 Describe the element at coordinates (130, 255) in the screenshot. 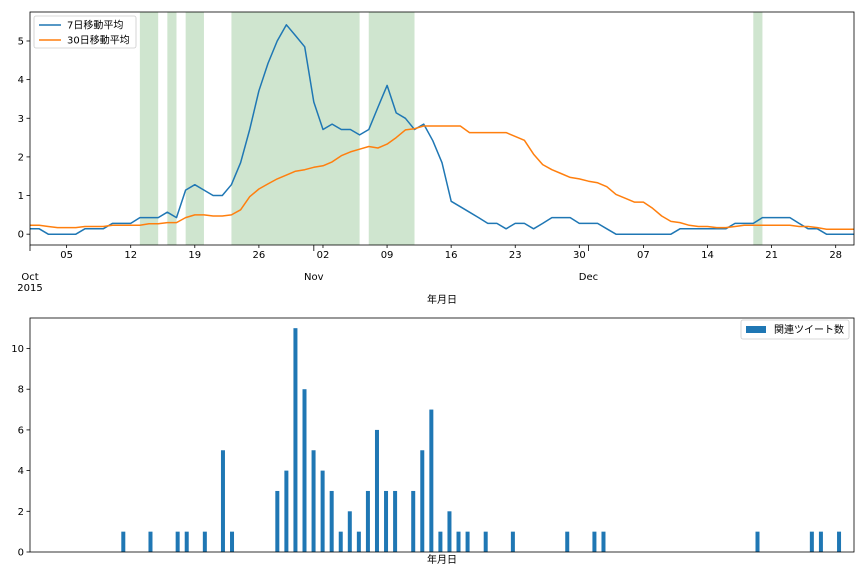

I see `x-tick-label: 12` at that location.